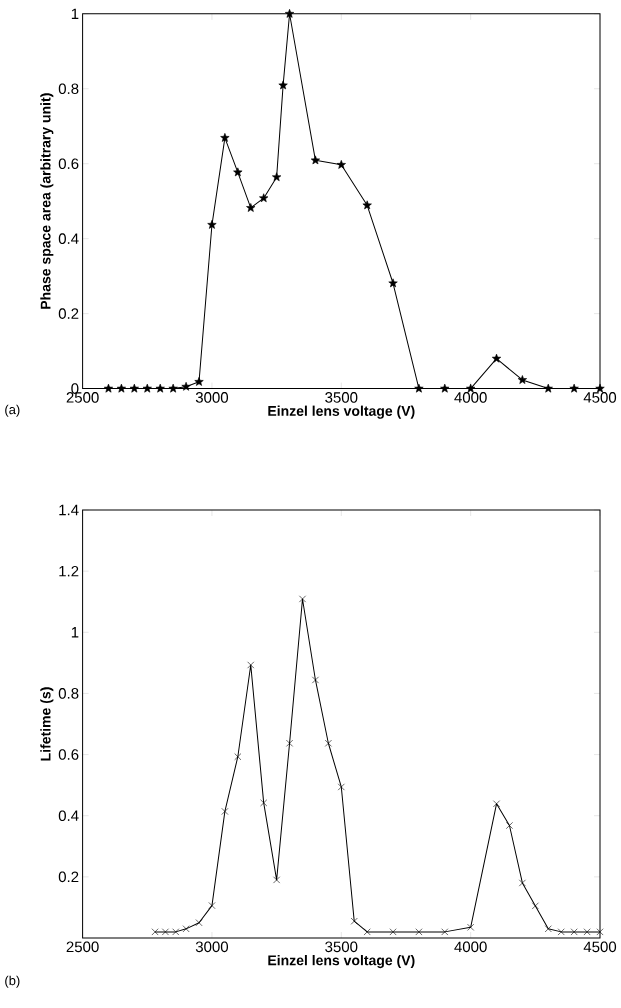  Describe the element at coordinates (75, 388) in the screenshot. I see `y-tick-label: 0` at that location.